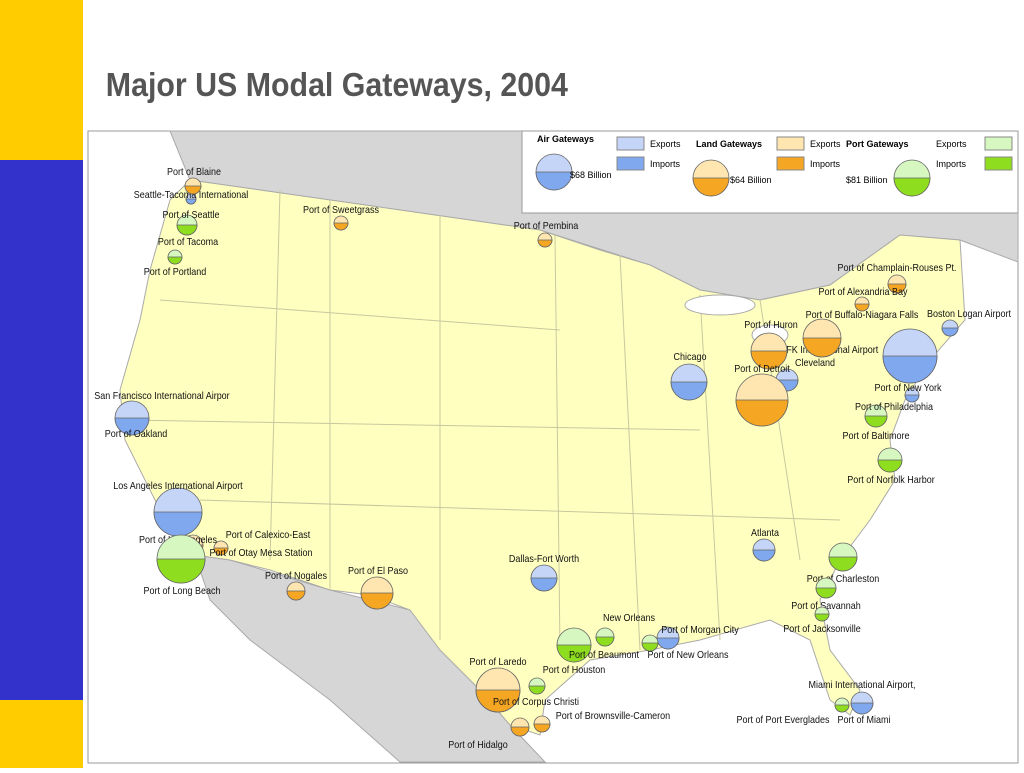 The width and height of the screenshot is (1024, 773). What do you see at coordinates (378, 572) in the screenshot?
I see `gateway-label: Port of El Paso` at bounding box center [378, 572].